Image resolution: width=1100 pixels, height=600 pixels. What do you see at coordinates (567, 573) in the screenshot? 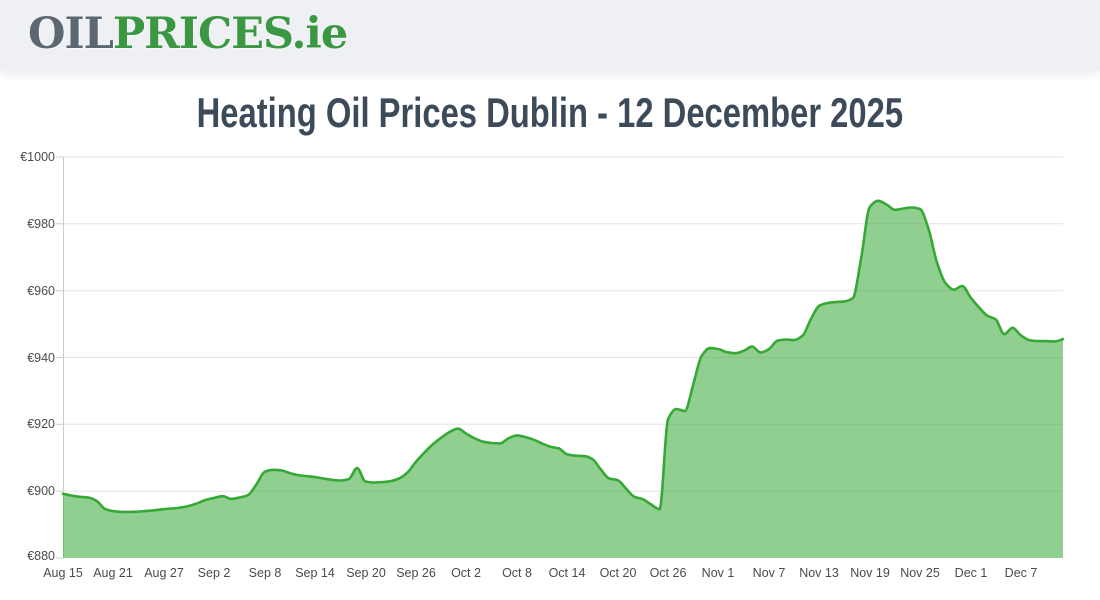
I see `x-axis-label: Oct 14` at bounding box center [567, 573].